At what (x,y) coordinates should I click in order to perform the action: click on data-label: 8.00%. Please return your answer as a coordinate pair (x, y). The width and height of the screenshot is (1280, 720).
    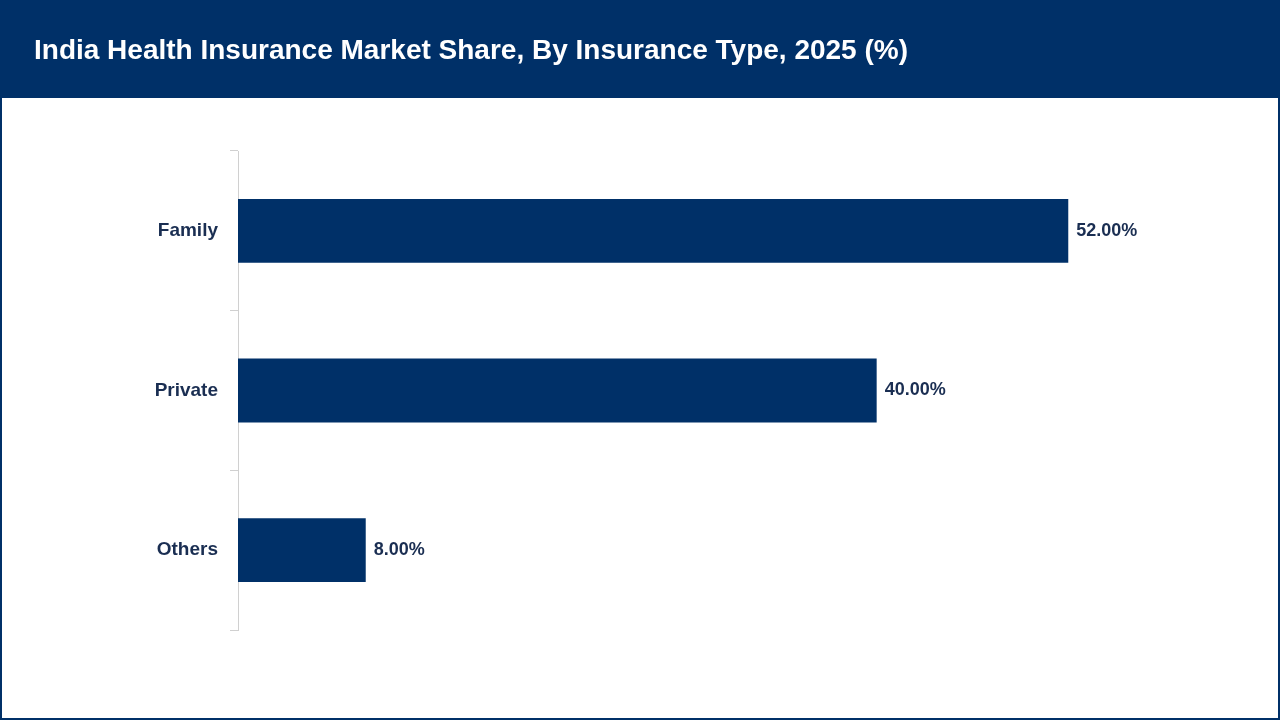
    Looking at the image, I should click on (399, 549).